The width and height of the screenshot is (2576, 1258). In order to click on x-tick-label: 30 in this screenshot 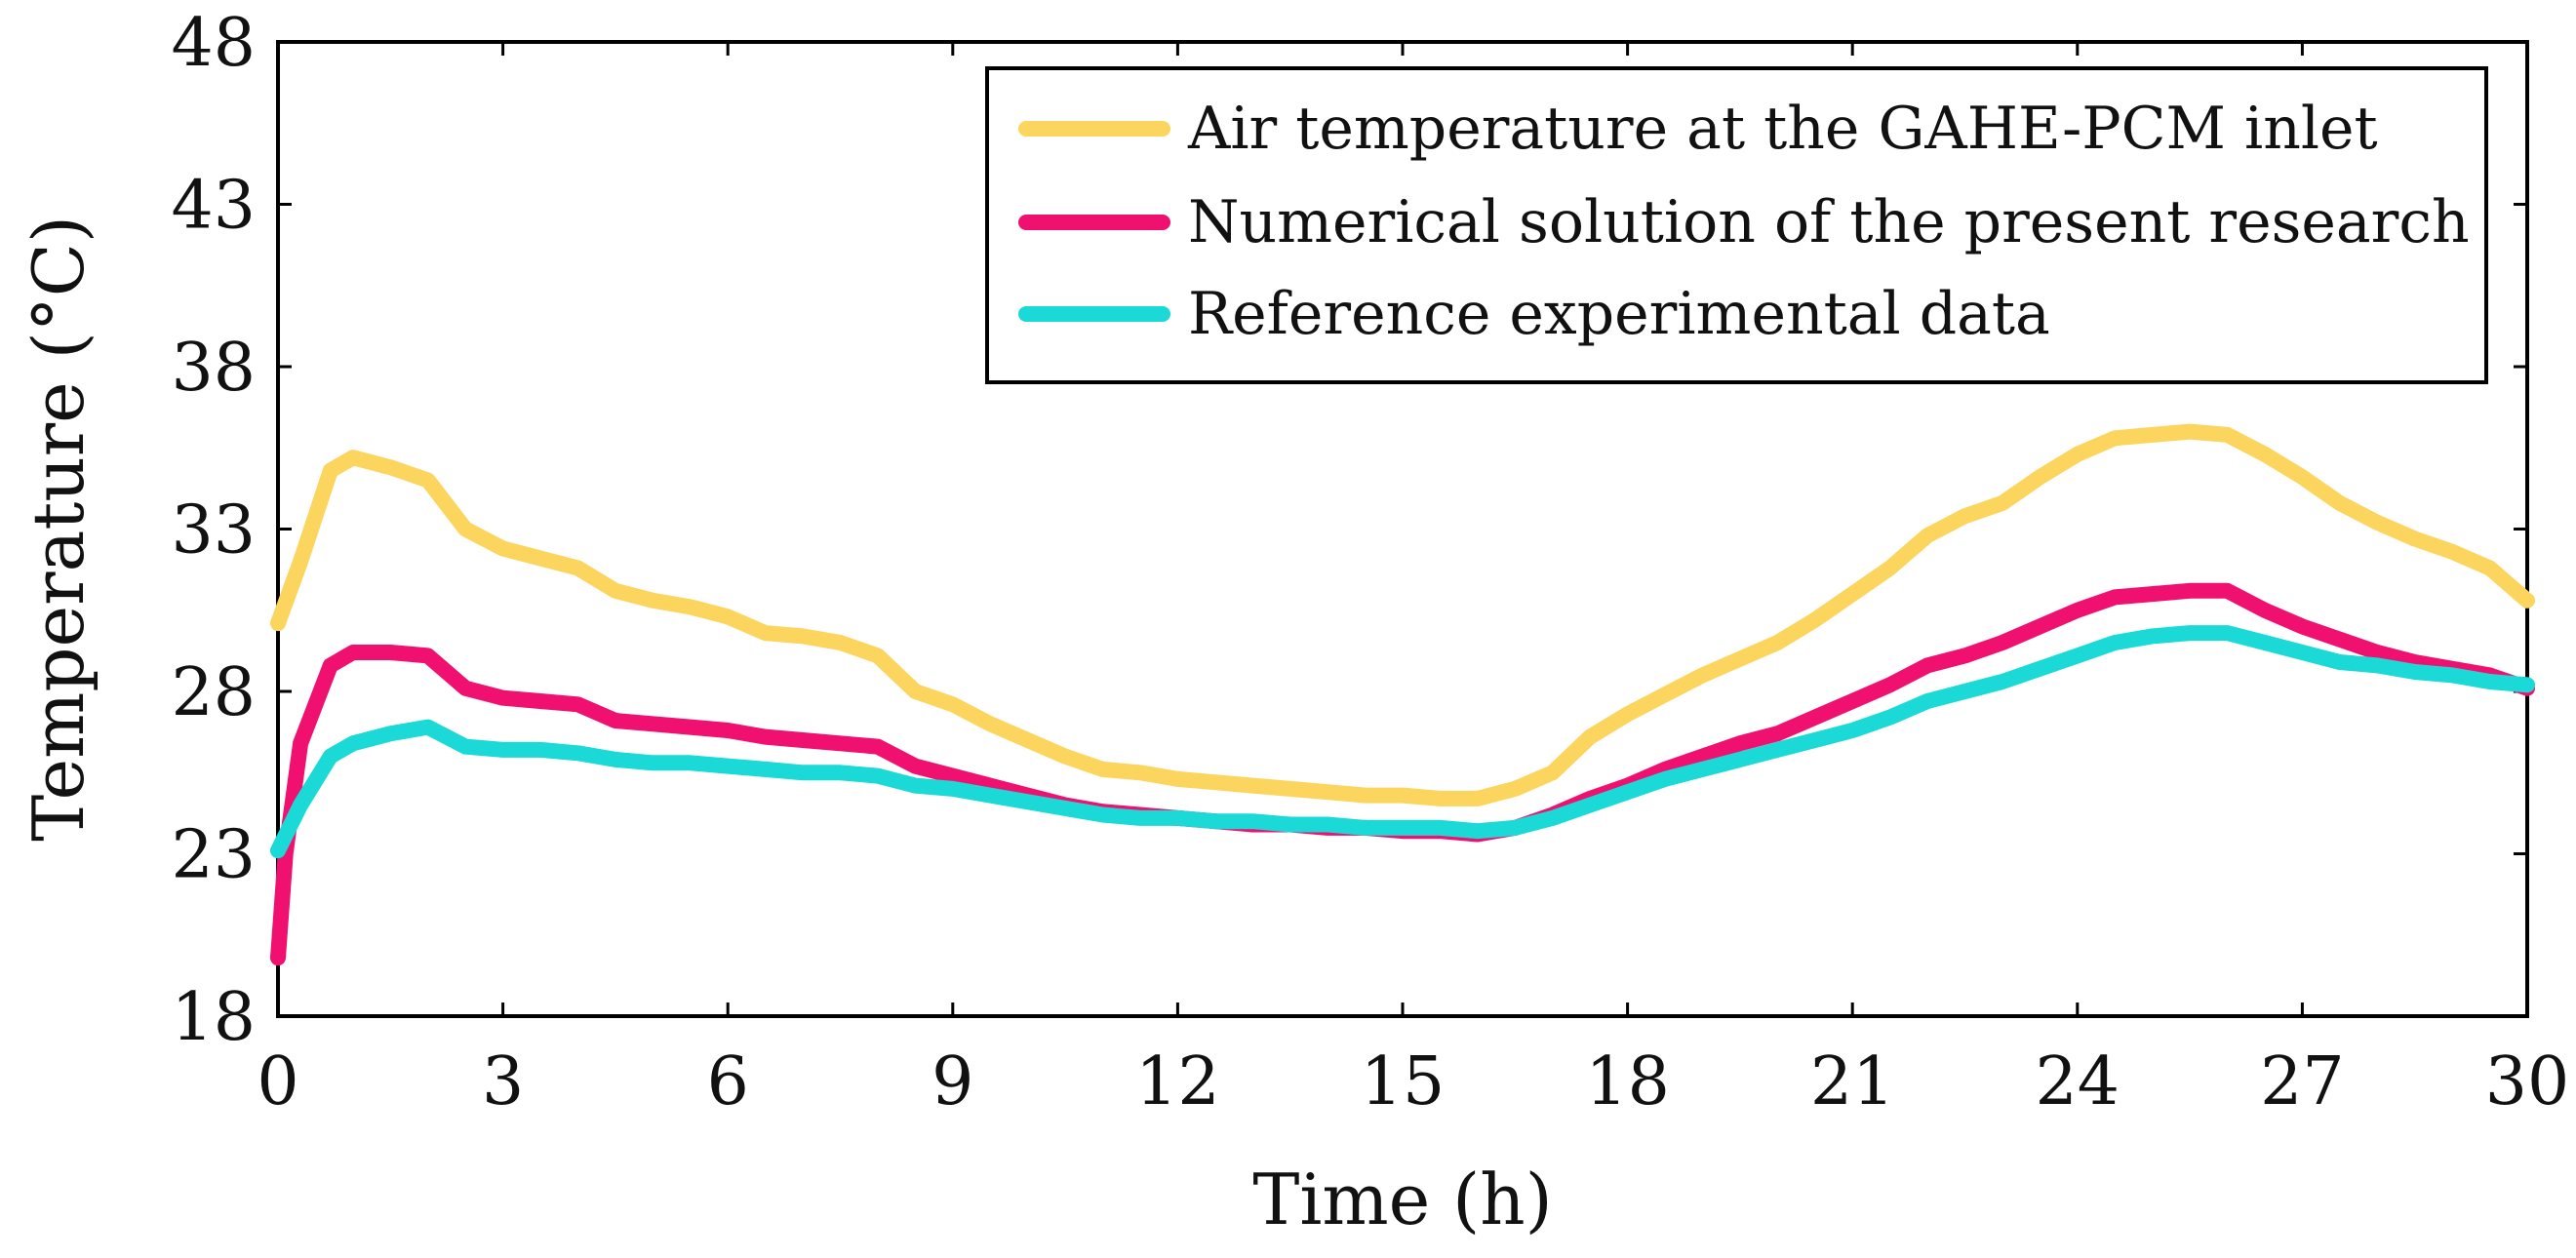, I will do `click(2527, 1081)`.